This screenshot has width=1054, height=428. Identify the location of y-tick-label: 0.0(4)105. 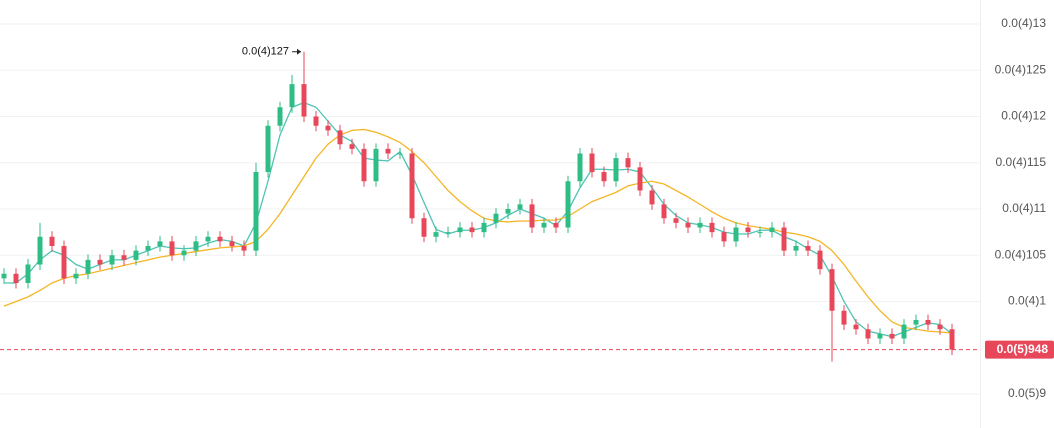
(1021, 254).